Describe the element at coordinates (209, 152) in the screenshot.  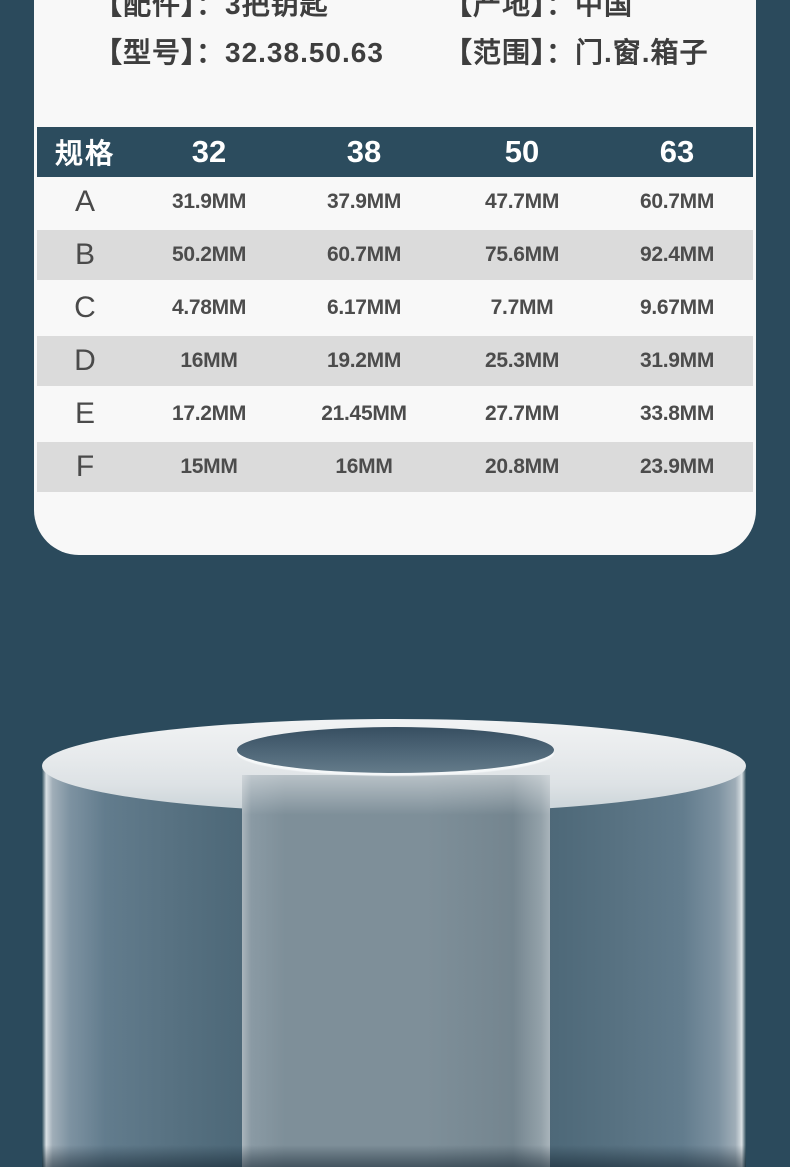
I see `header-cell-size-32: 32` at that location.